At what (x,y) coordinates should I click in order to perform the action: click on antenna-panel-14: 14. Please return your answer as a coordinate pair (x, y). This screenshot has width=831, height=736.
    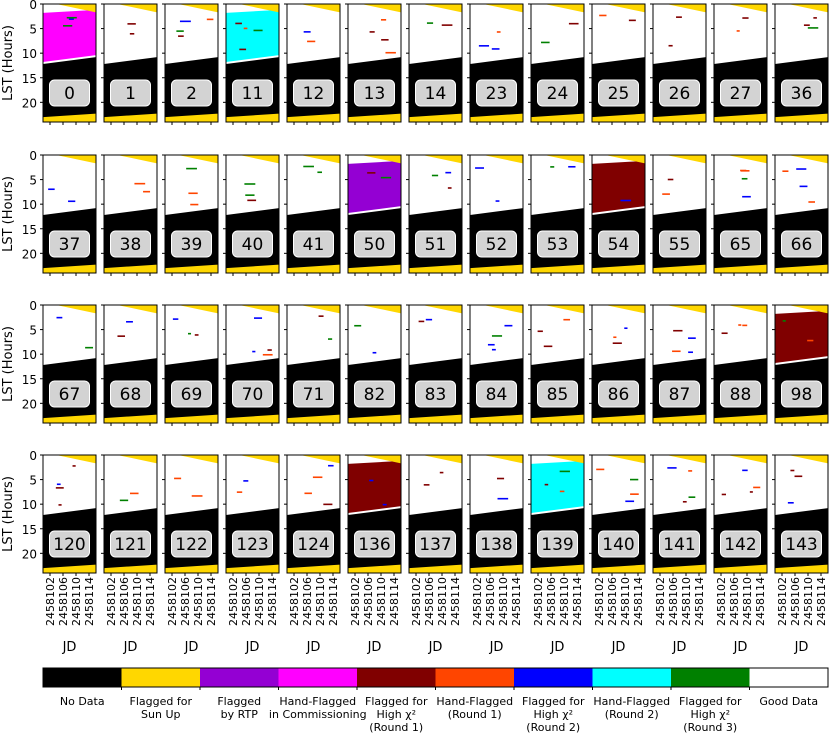
    Looking at the image, I should click on (434, 64).